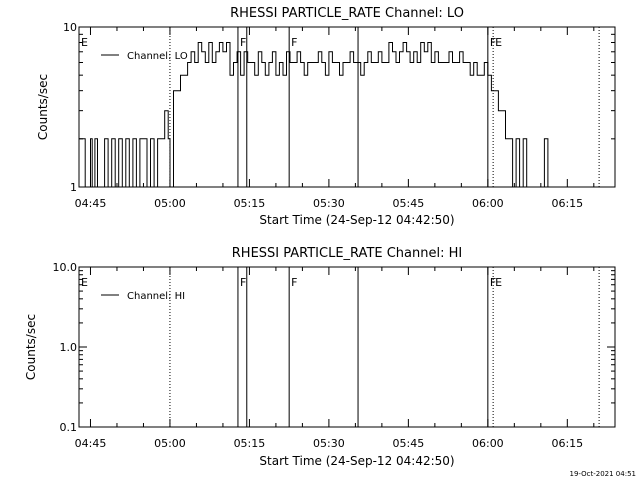 Image resolution: width=640 pixels, height=480 pixels. I want to click on y-tick-label: 1.0, so click(69, 347).